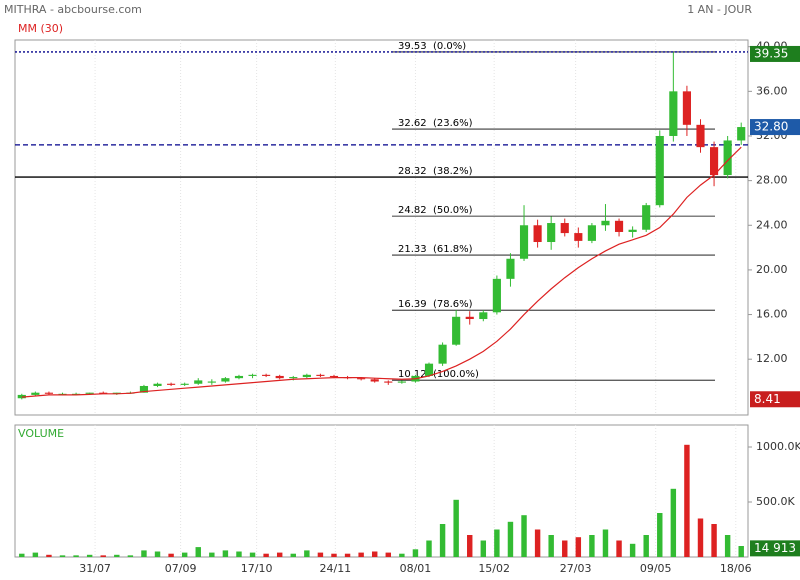  What do you see at coordinates (767, 399) in the screenshot?
I see `price-marker-label: 8.41` at bounding box center [767, 399].